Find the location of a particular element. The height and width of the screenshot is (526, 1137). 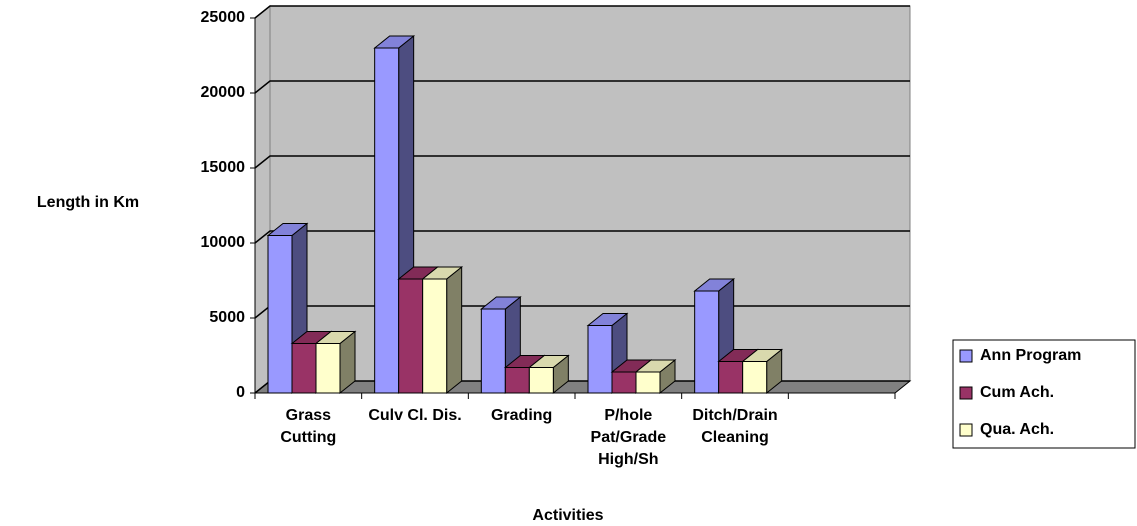

x-tick-label: Grading is located at coordinates (521, 415).